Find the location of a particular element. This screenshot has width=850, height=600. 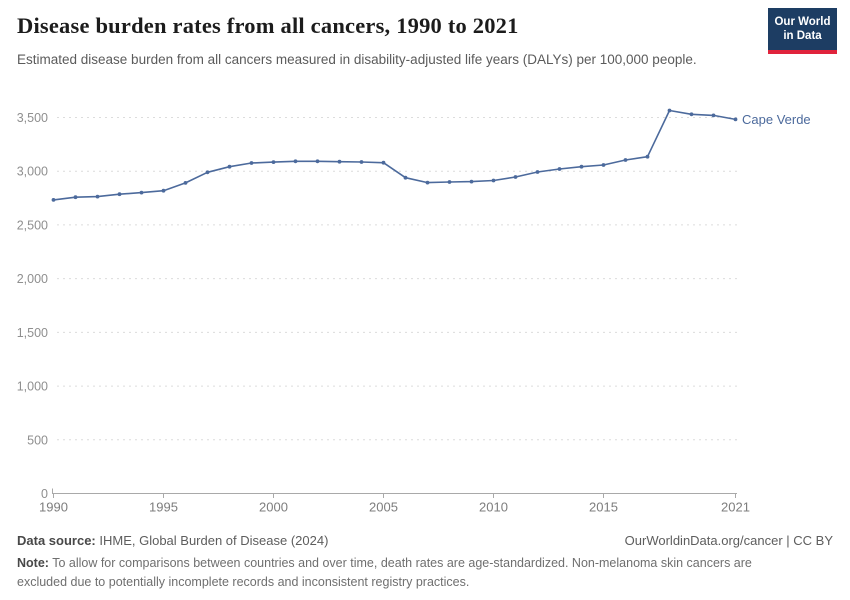

y-tick-label: 0 is located at coordinates (44, 494).